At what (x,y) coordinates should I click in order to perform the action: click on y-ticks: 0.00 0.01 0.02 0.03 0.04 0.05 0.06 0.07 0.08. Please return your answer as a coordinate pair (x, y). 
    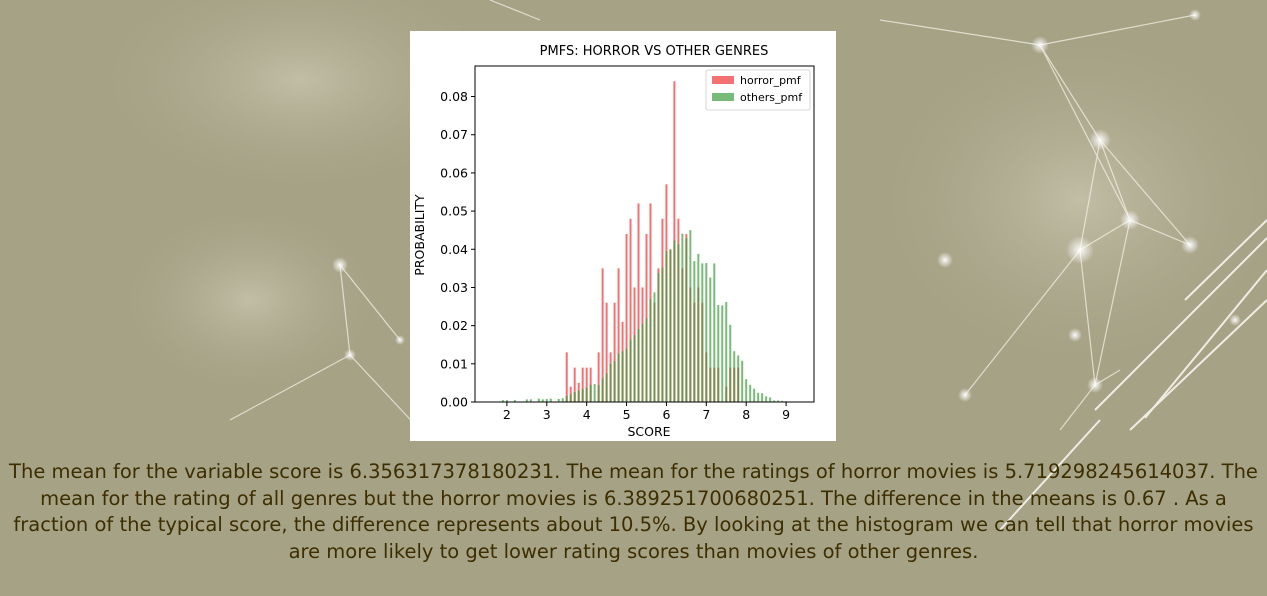
    Looking at the image, I should click on (457, 249).